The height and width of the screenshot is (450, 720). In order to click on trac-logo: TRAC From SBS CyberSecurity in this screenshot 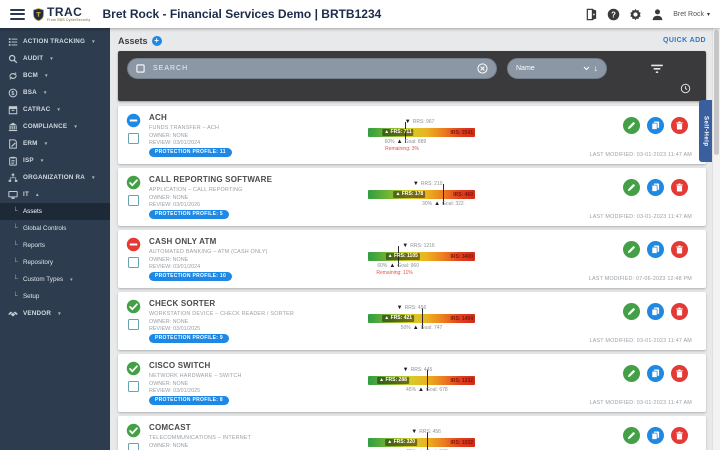, I will do `click(62, 14)`.